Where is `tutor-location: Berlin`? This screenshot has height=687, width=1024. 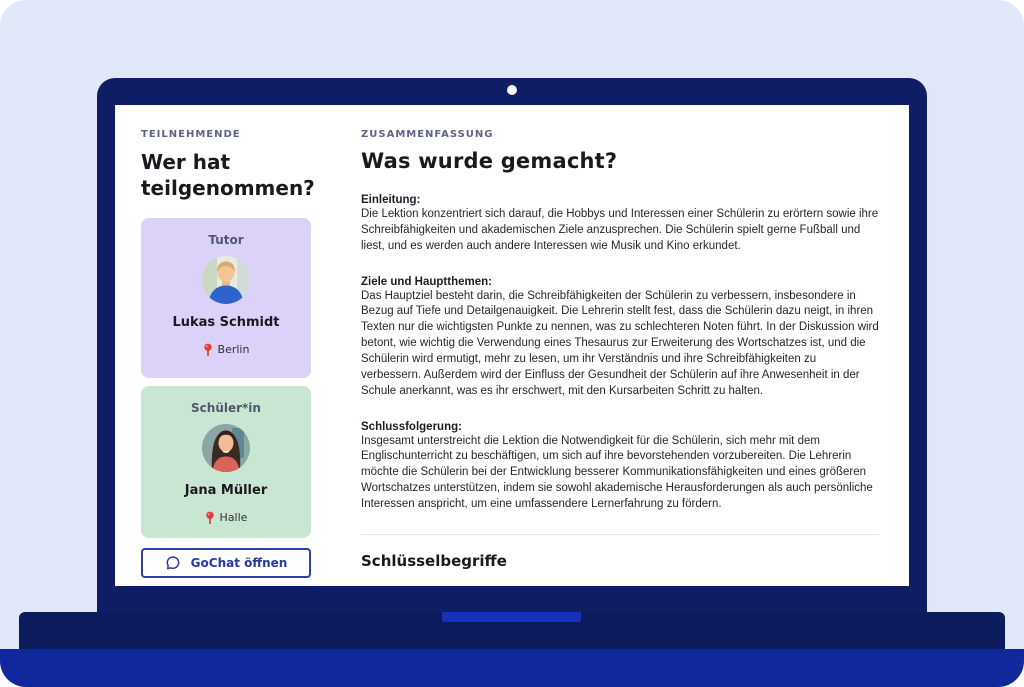
tutor-location: Berlin is located at coordinates (226, 350).